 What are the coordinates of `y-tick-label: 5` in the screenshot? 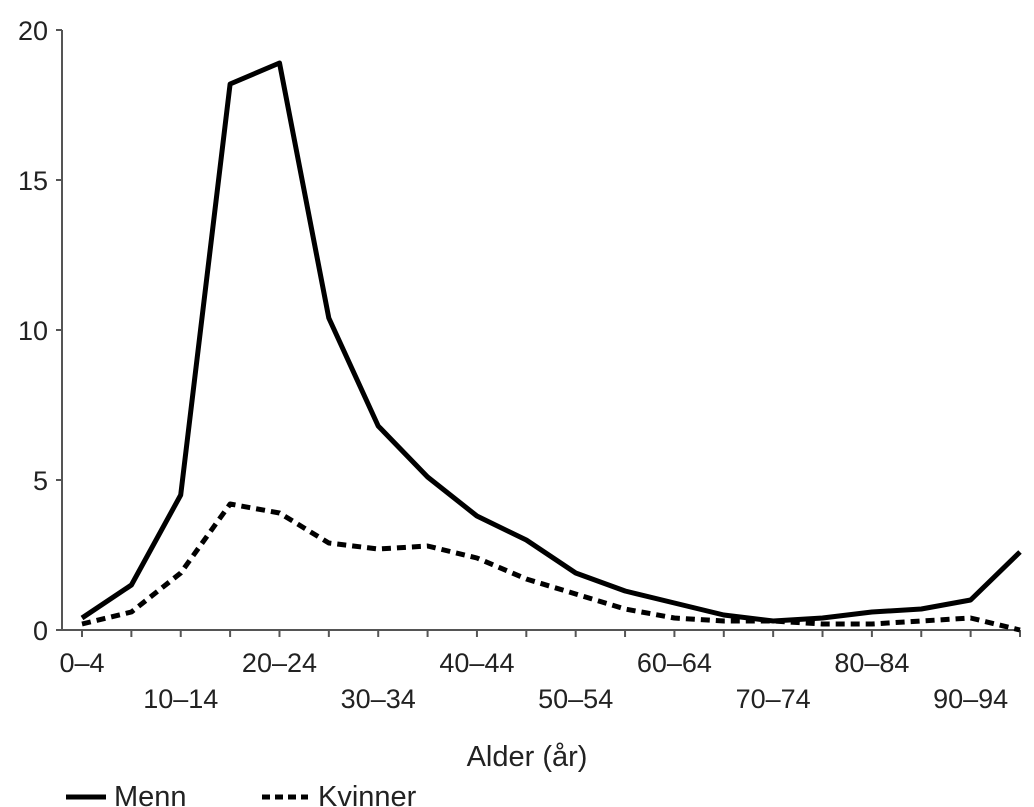 It's located at (40, 481).